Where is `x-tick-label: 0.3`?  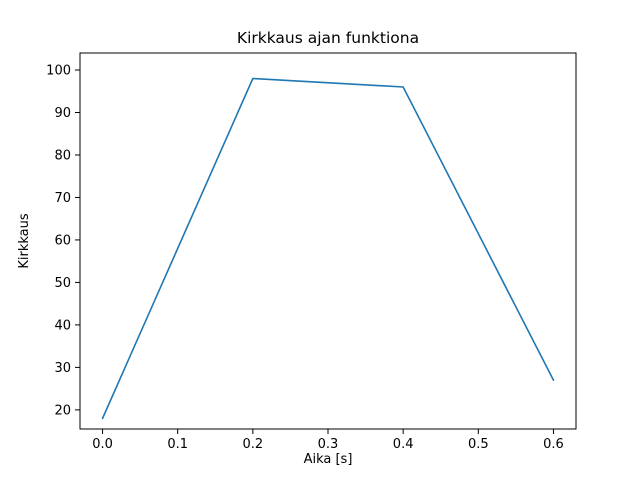 x-tick-label: 0.3 is located at coordinates (328, 444).